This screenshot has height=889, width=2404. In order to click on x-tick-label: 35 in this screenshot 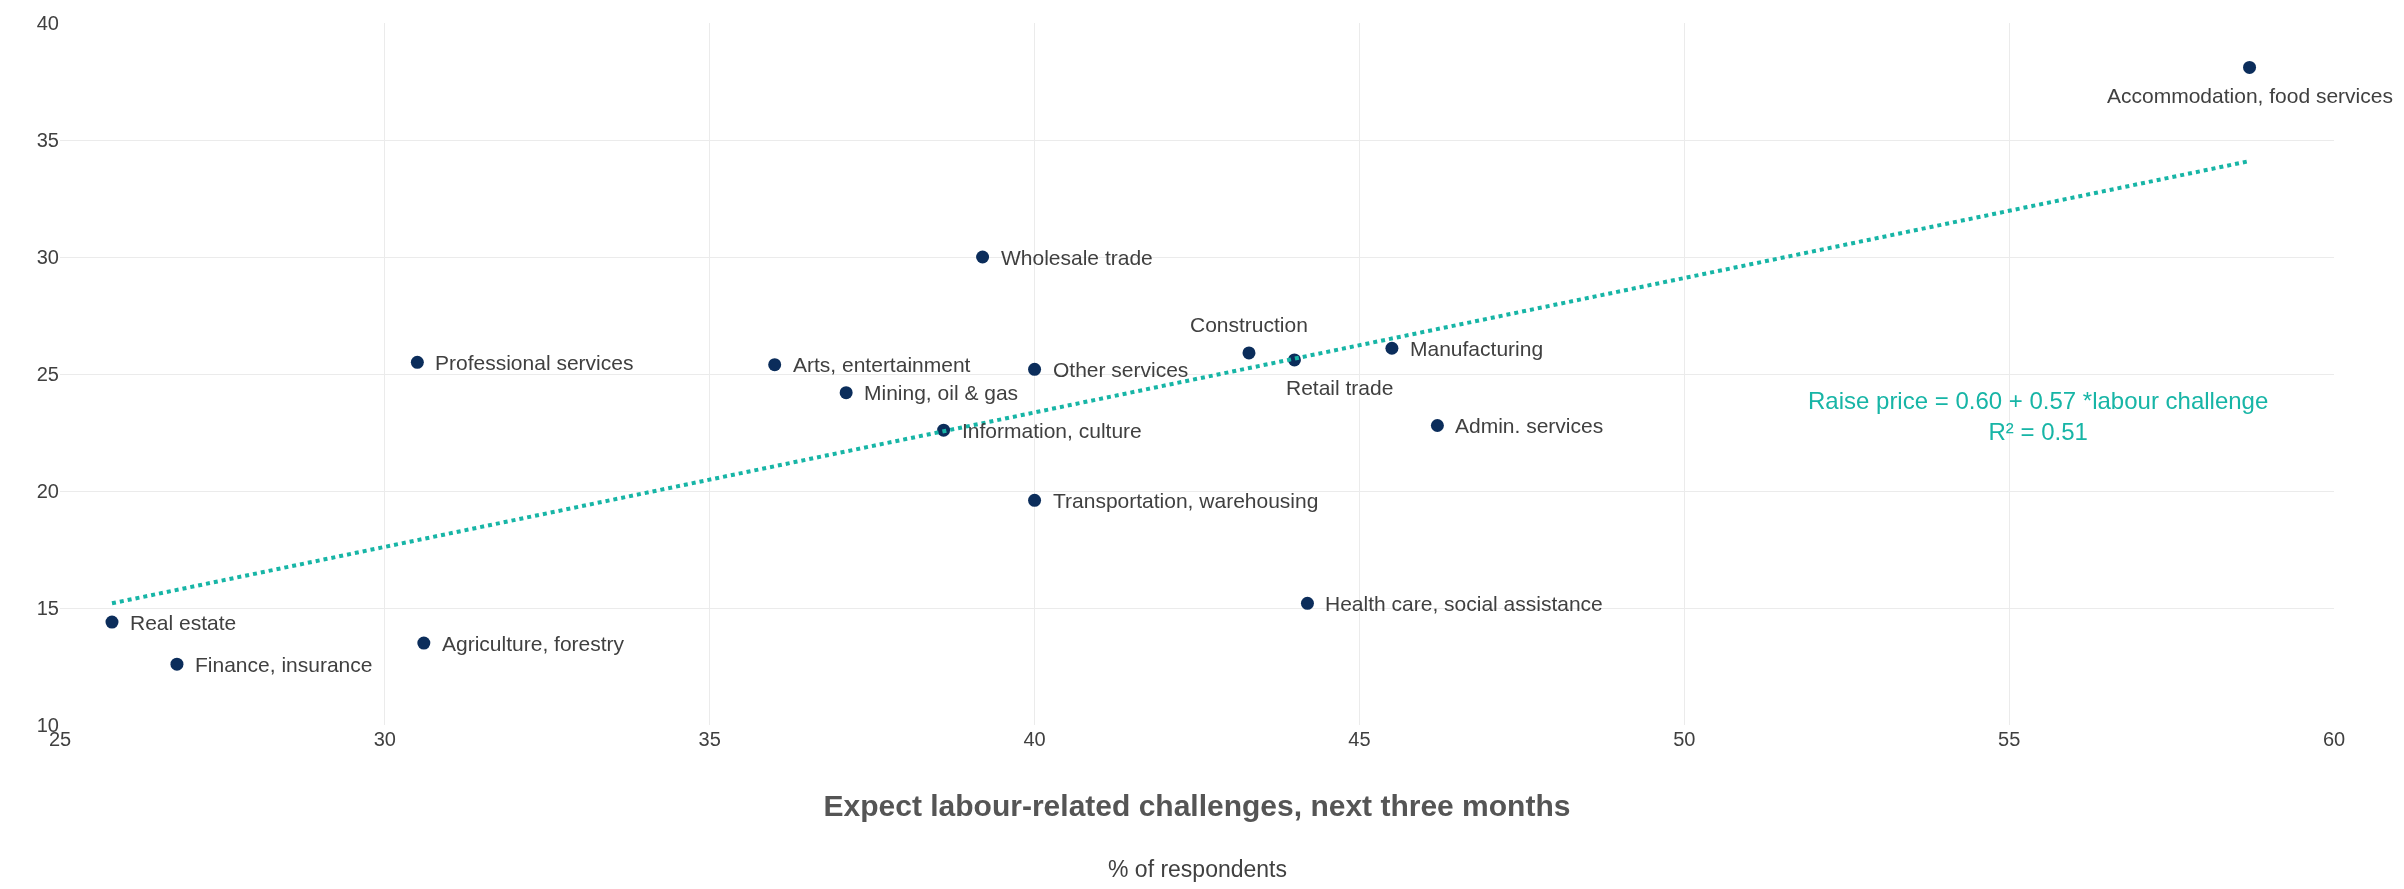, I will do `click(709, 739)`.